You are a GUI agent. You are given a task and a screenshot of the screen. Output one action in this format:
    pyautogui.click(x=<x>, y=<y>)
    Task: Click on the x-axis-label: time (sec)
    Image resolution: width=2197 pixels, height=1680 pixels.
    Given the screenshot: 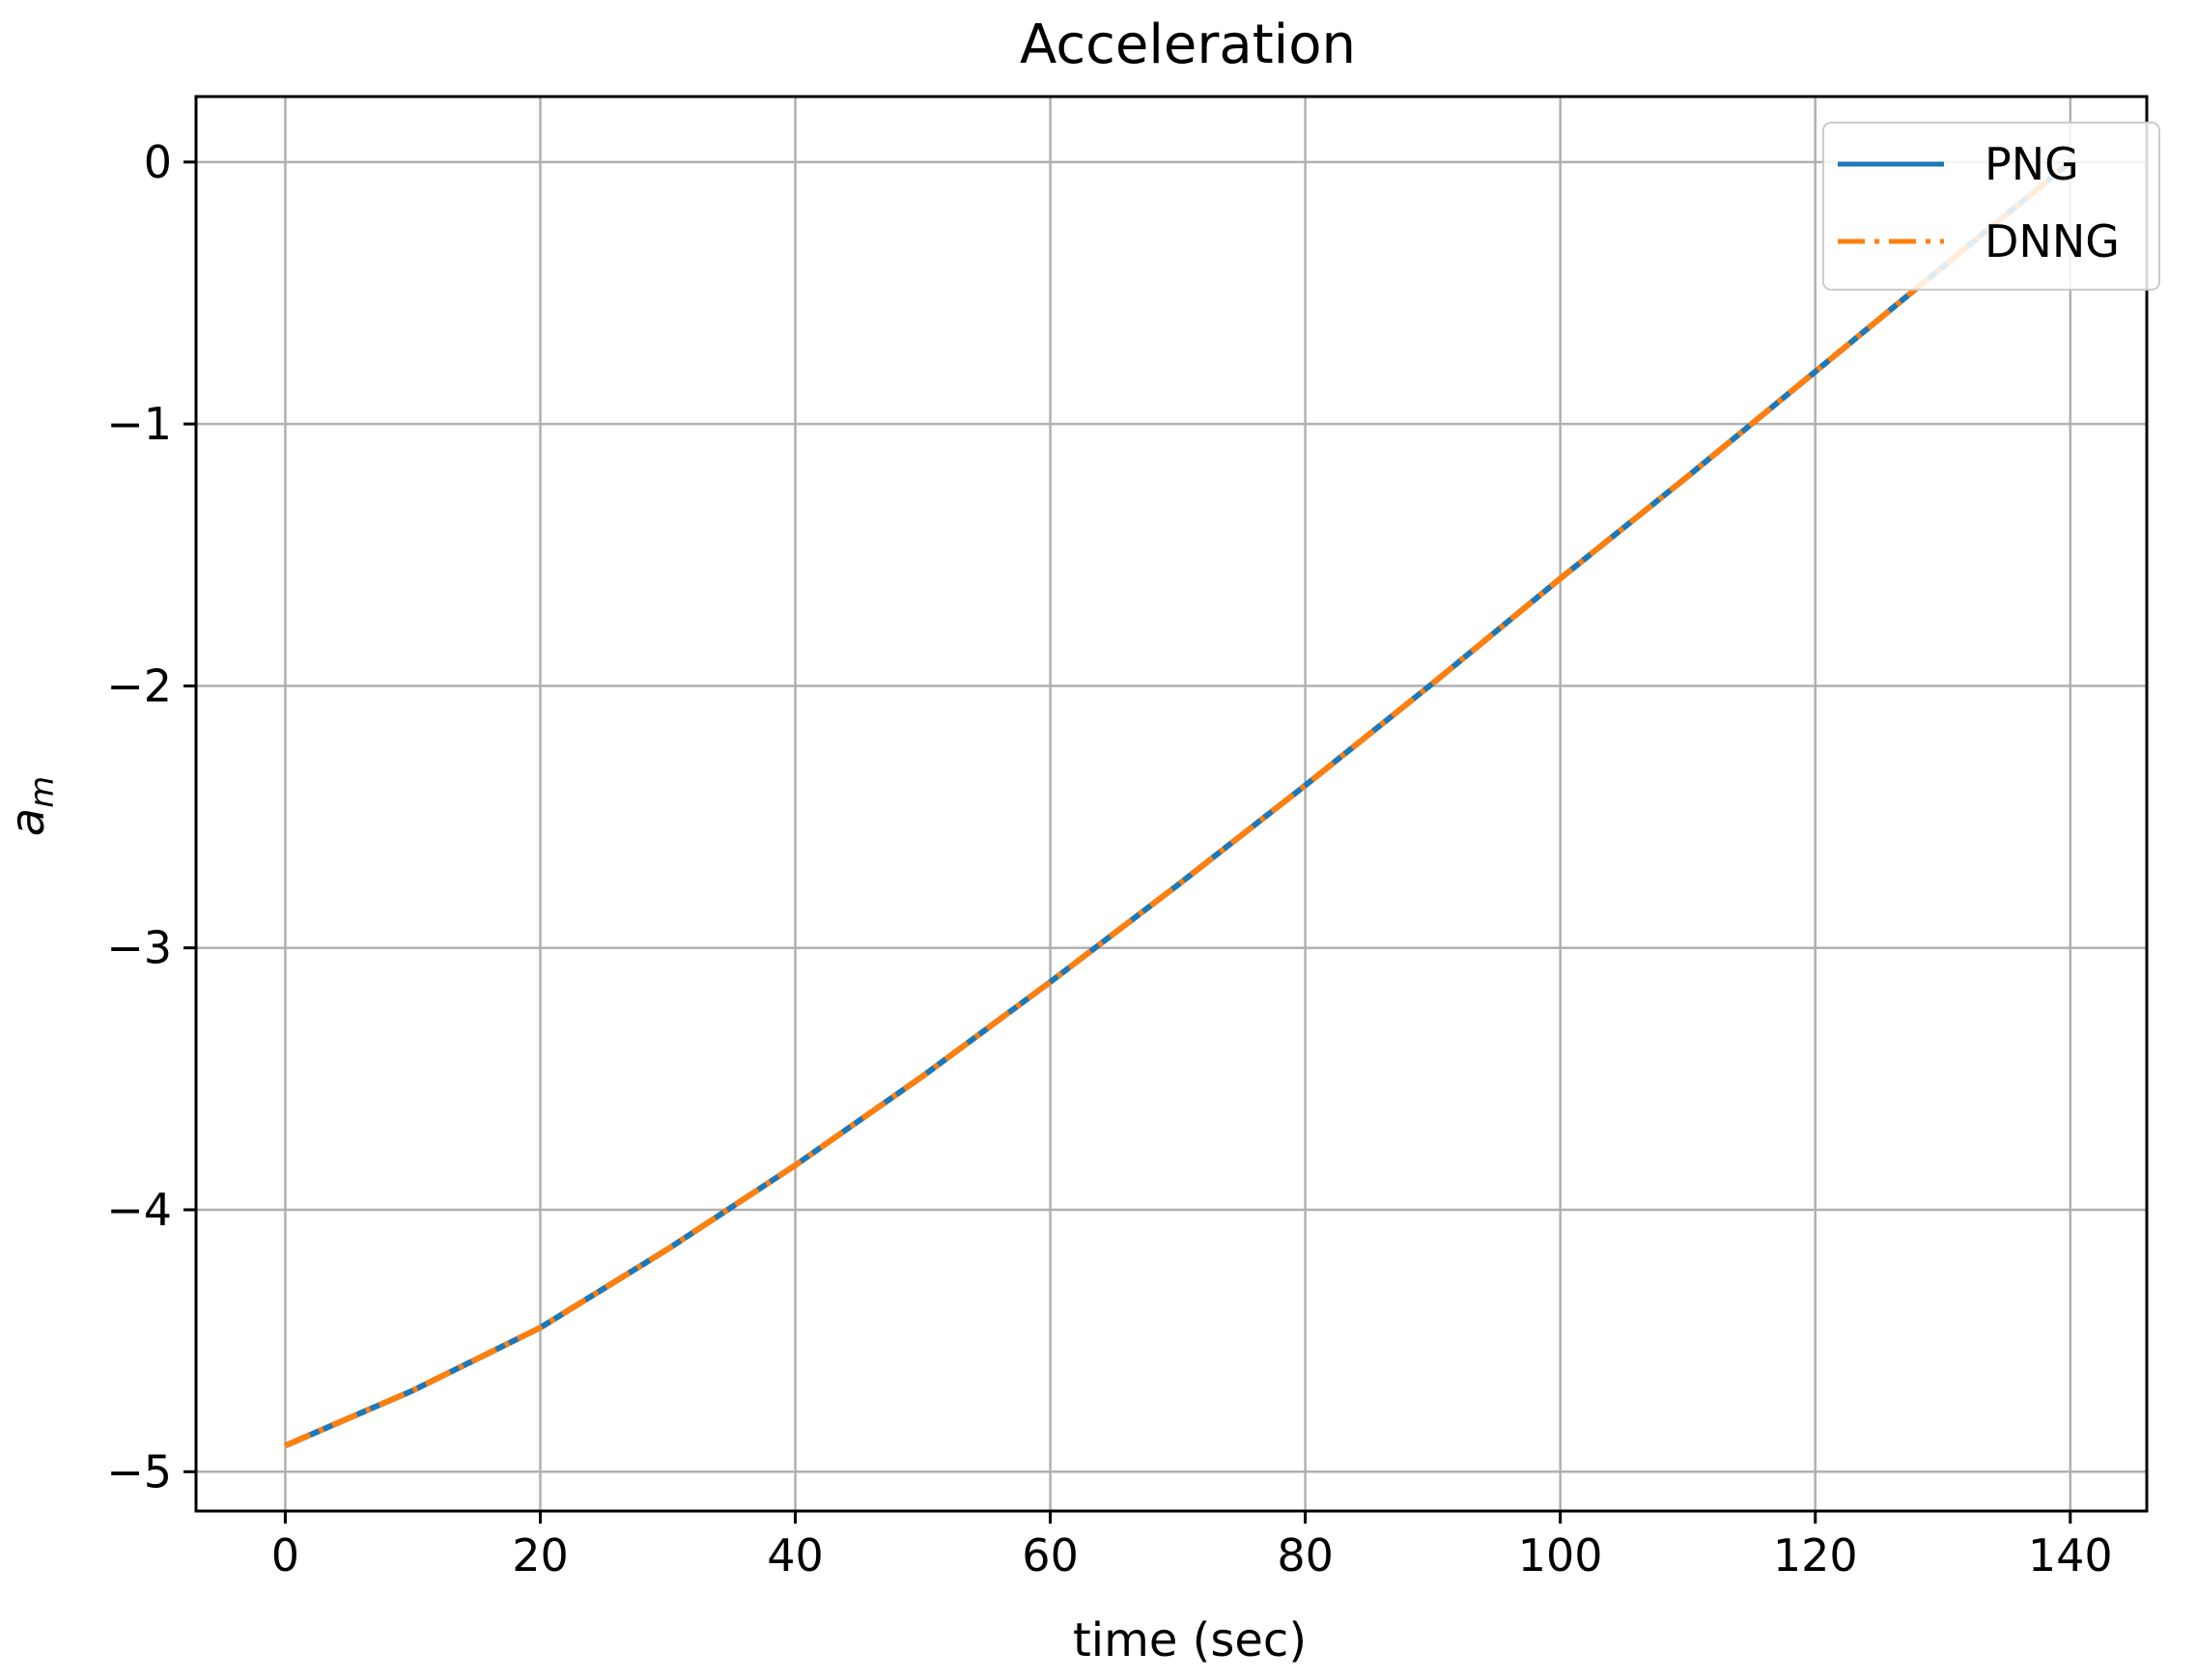 What is the action you would take?
    pyautogui.click(x=1190, y=1640)
    